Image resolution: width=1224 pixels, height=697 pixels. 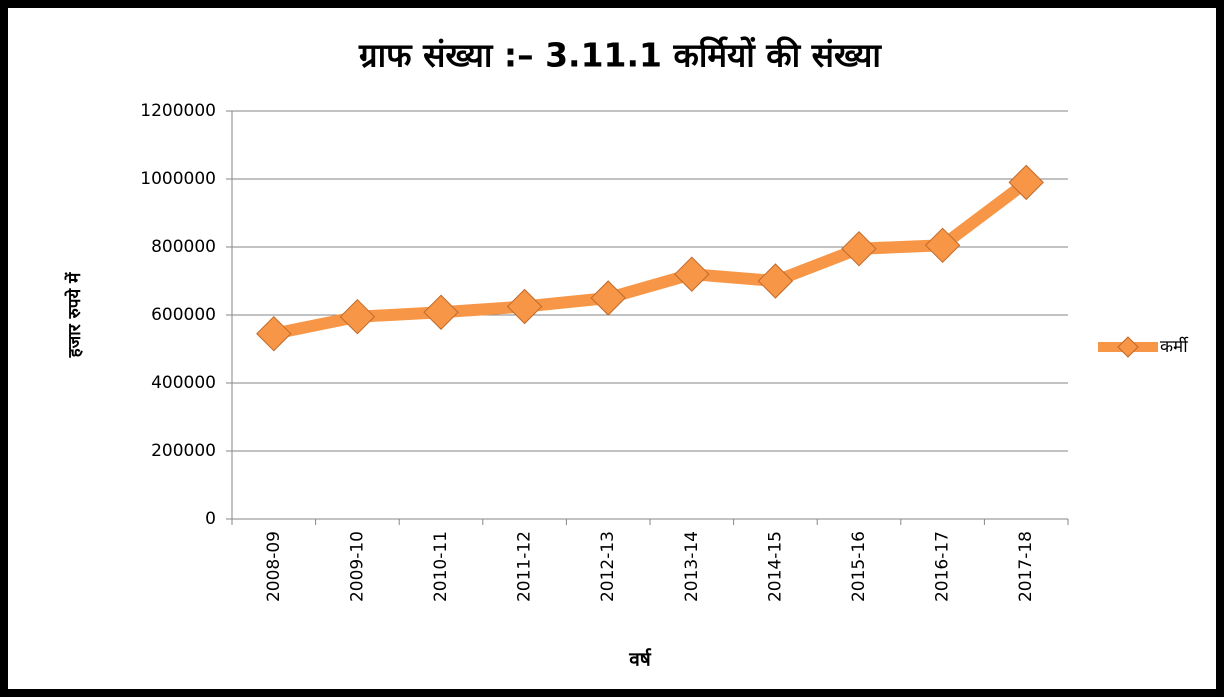 What do you see at coordinates (74, 315) in the screenshot?
I see `y-axis-label: हजार रुपये में` at bounding box center [74, 315].